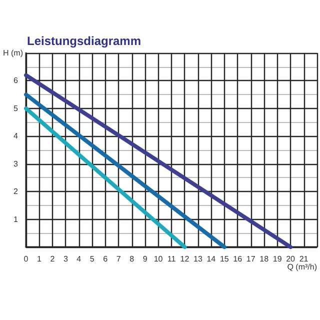 This screenshot has height=320, width=320. I want to click on x-tick-label: 5, so click(92, 259).